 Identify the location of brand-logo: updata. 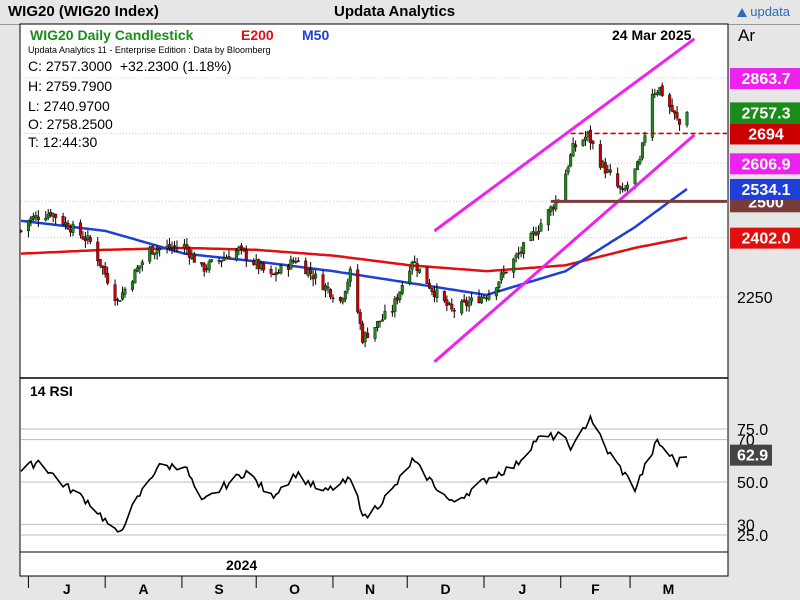
(763, 11).